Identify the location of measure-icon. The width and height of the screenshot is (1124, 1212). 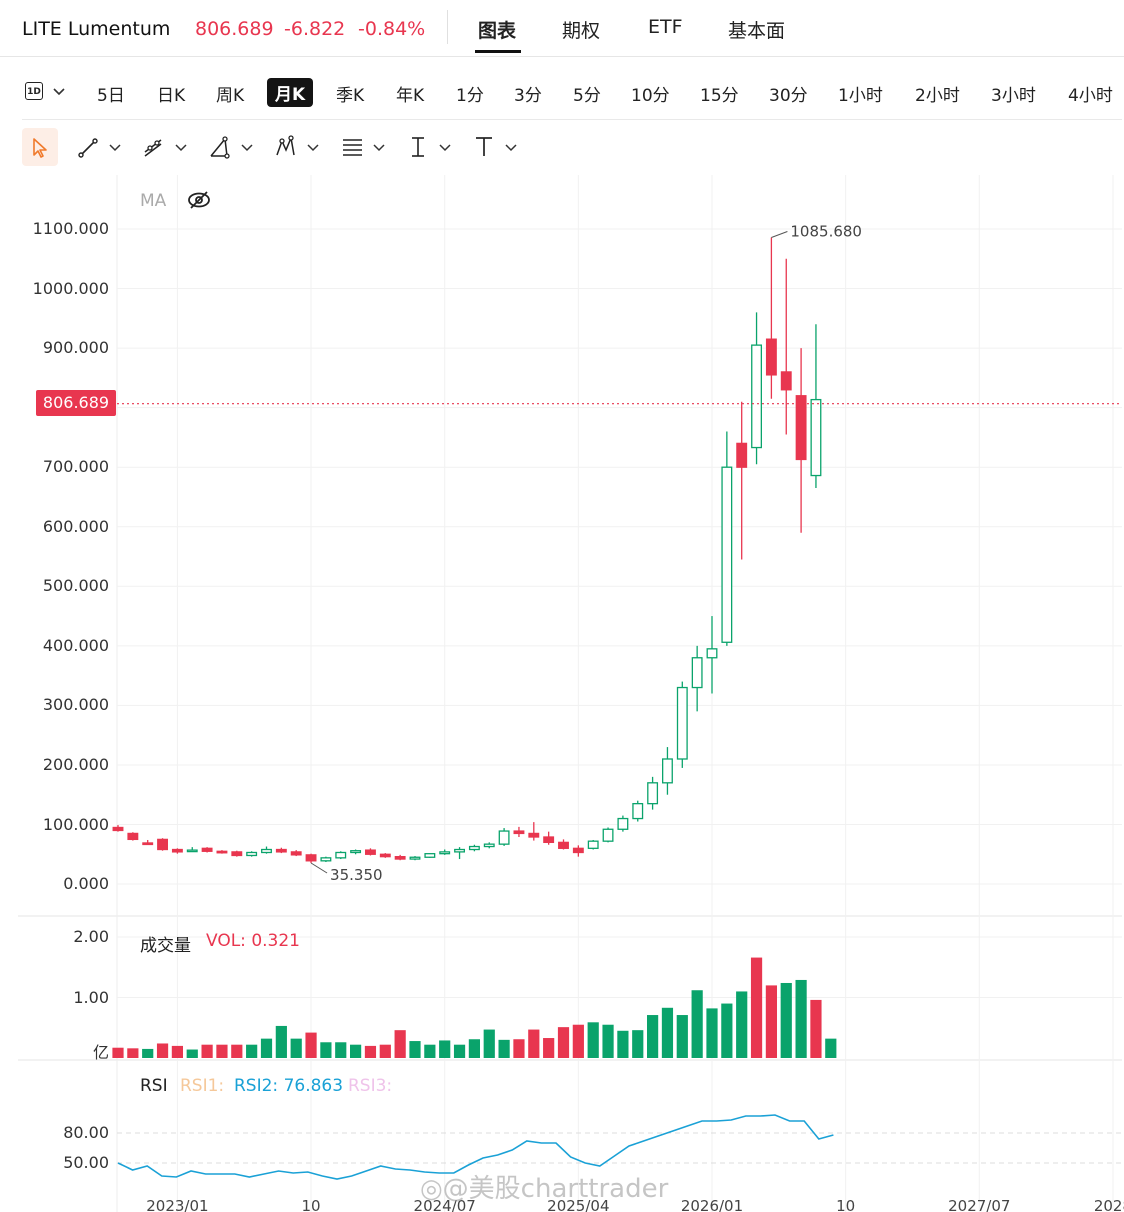
(431, 147).